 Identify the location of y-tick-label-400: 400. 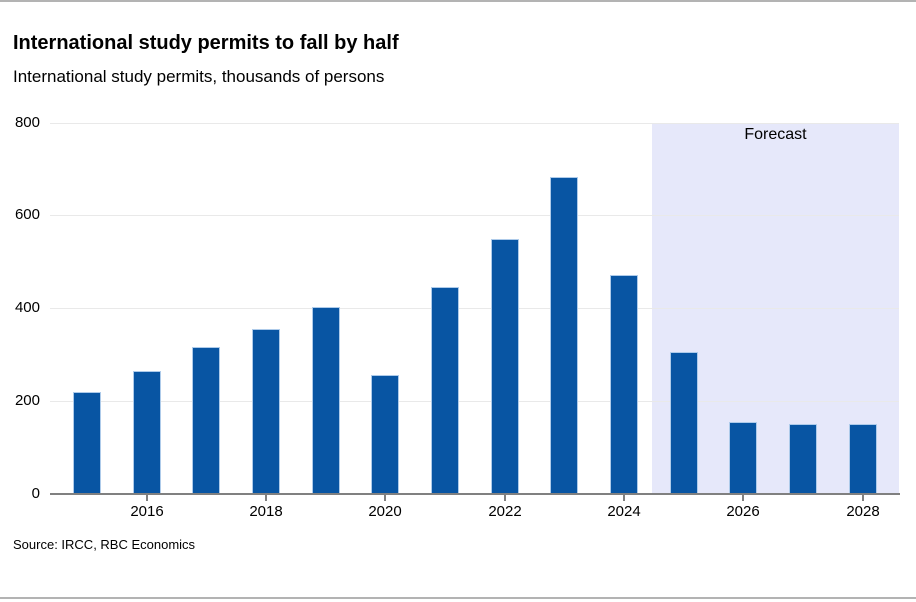
(27, 307).